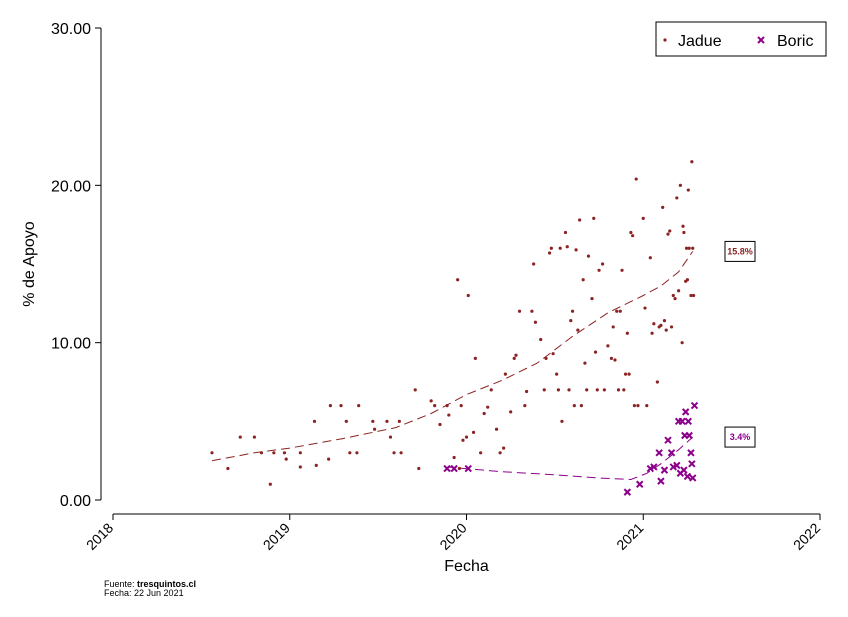 Image resolution: width=848 pixels, height=617 pixels. Describe the element at coordinates (29, 264) in the screenshot. I see `y-axis-title: % de Apoyo` at that location.